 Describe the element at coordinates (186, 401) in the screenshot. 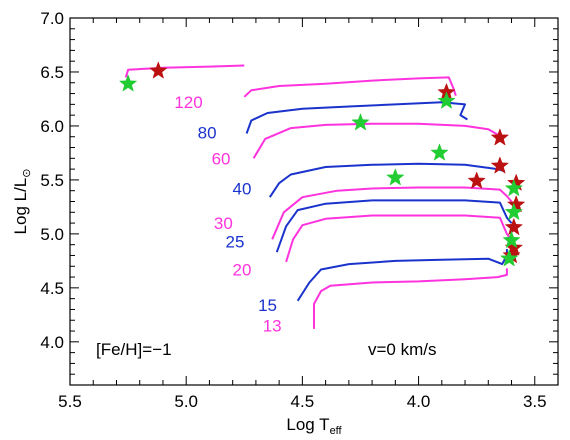

I see `x-tick-label: 5.0` at that location.